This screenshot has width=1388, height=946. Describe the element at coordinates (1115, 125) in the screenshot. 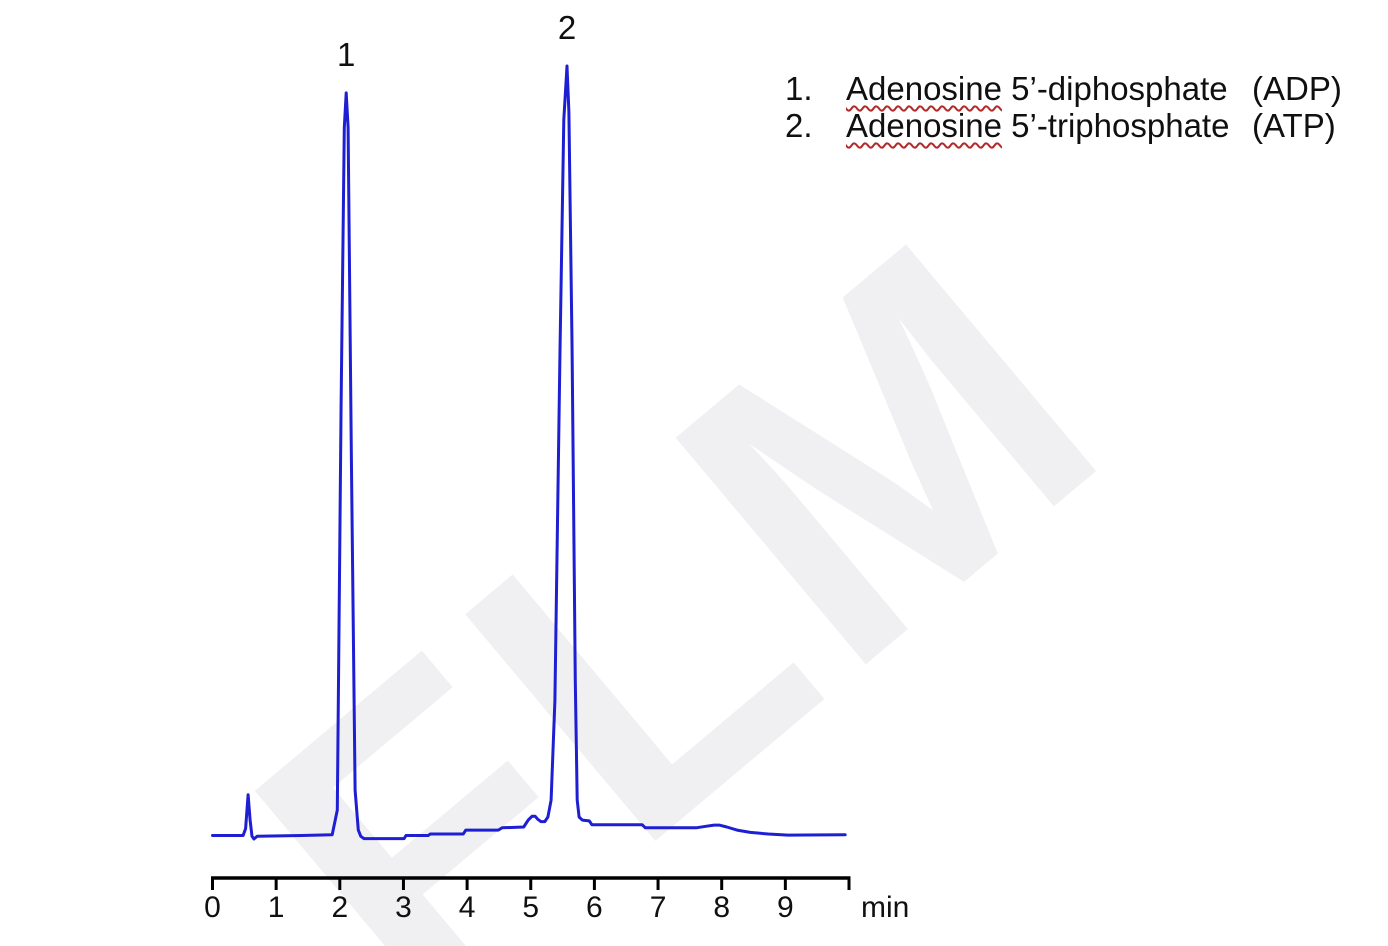

I see `legend-compound-rest: 5’-triphosphate` at that location.